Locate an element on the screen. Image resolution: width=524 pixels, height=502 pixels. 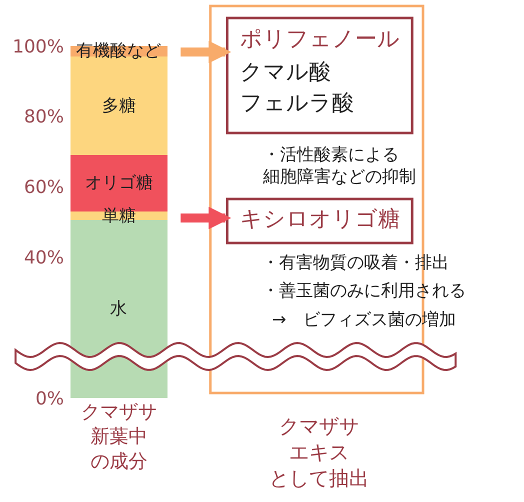
text: キシロオリゴ糖 is located at coordinates (320, 219).